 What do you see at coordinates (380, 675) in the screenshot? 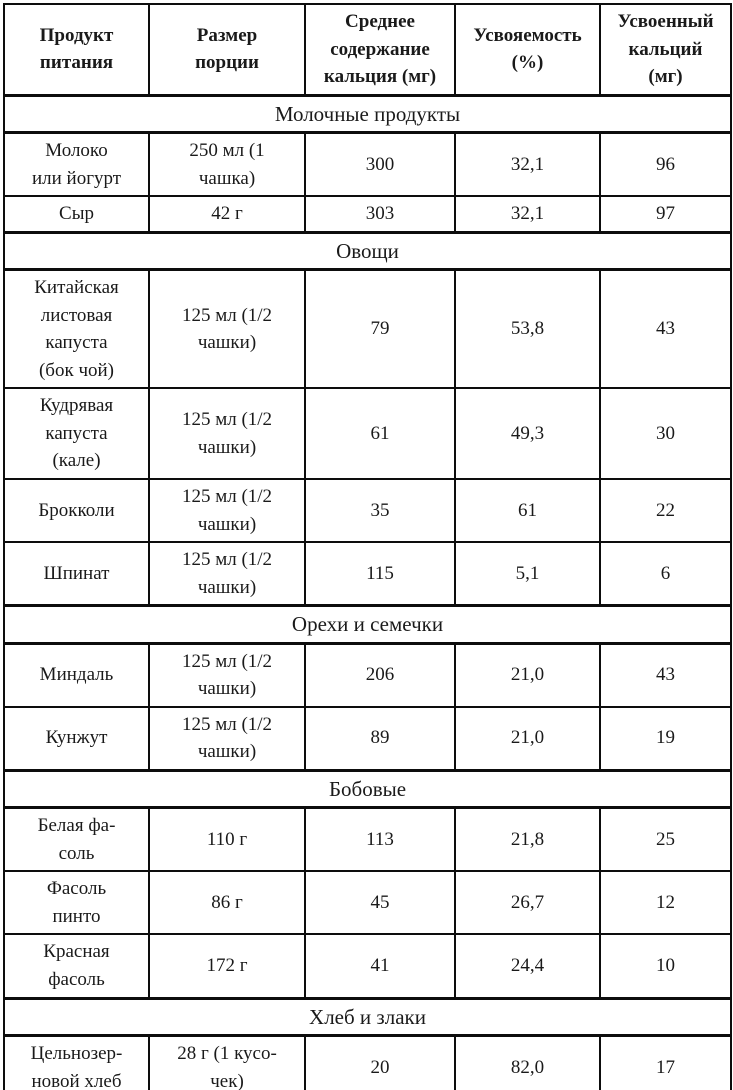
I see `cell-calcium: 206` at bounding box center [380, 675].